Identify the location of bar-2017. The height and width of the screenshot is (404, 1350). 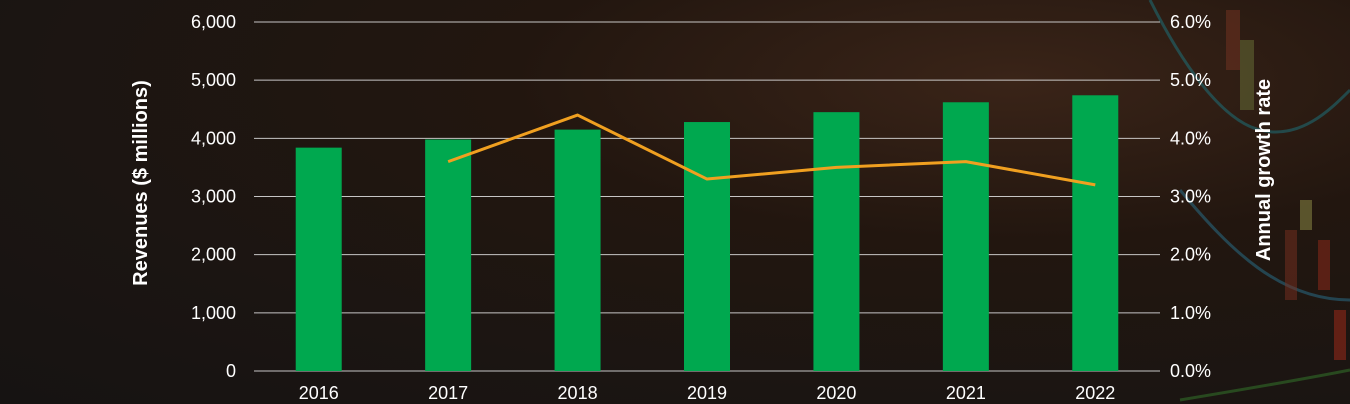
(448, 255).